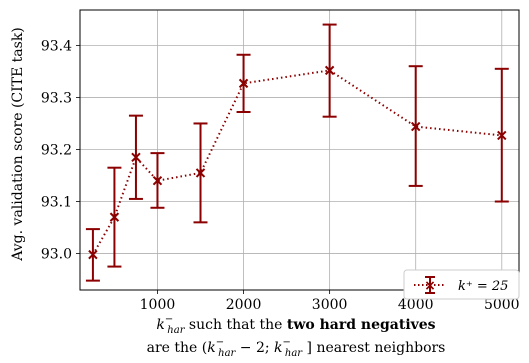 This screenshot has width=529, height=363. Describe the element at coordinates (18, 144) in the screenshot. I see `y-axis-label: Avg. validation score (CITE task)` at that location.